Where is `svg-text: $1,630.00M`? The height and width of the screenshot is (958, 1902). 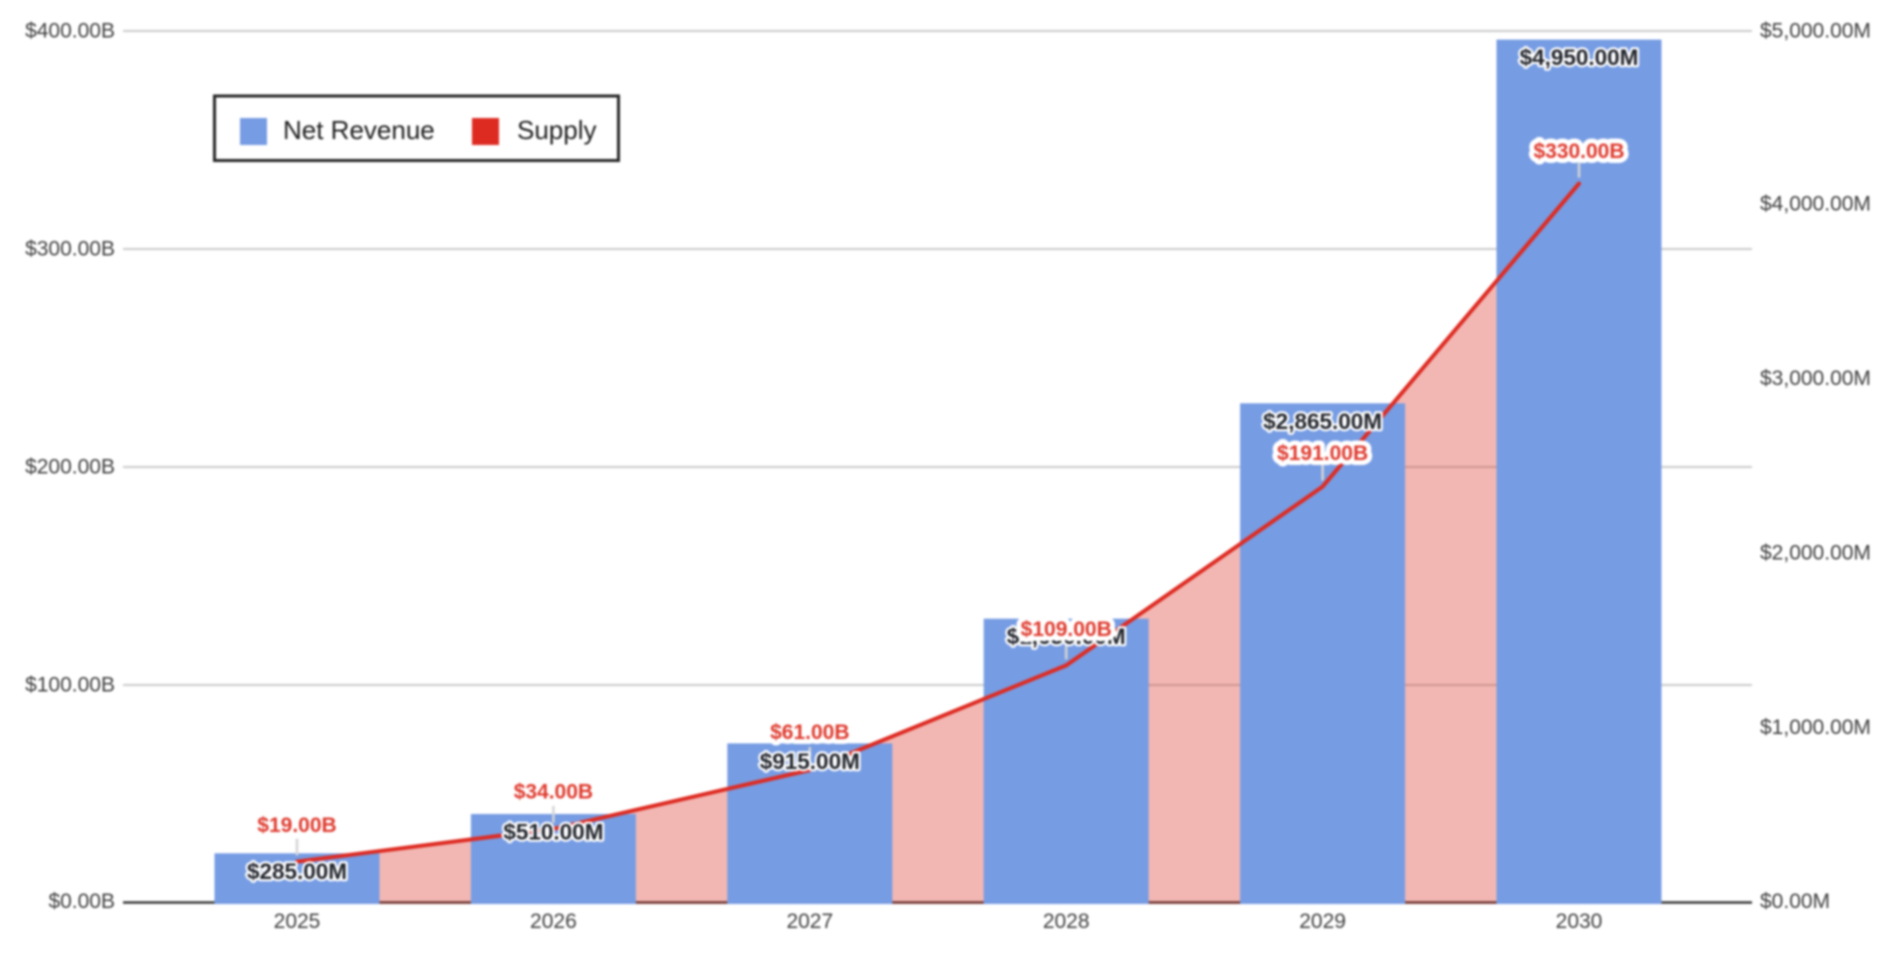
svg-text: $1,630.00M is located at coordinates (1066, 636).